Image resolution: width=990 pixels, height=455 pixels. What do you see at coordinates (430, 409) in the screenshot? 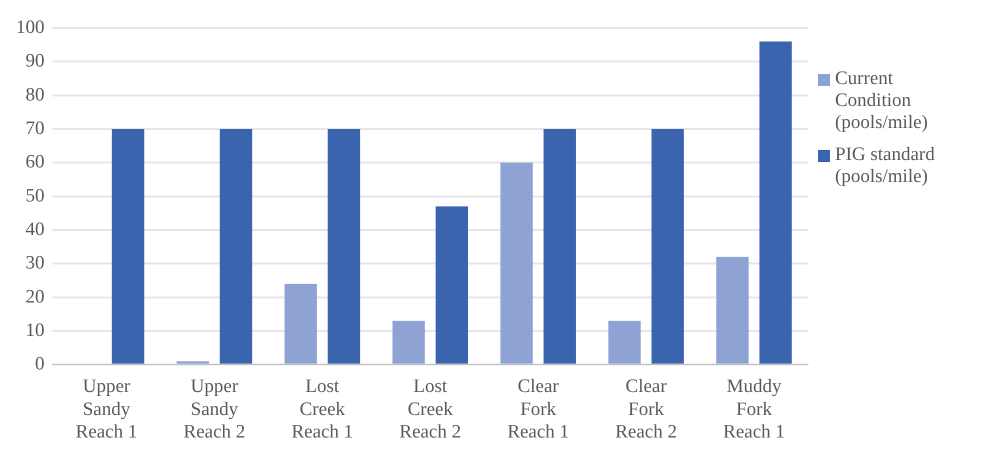
I see `x-tick-label: Lost Creek Reach 2` at bounding box center [430, 409].